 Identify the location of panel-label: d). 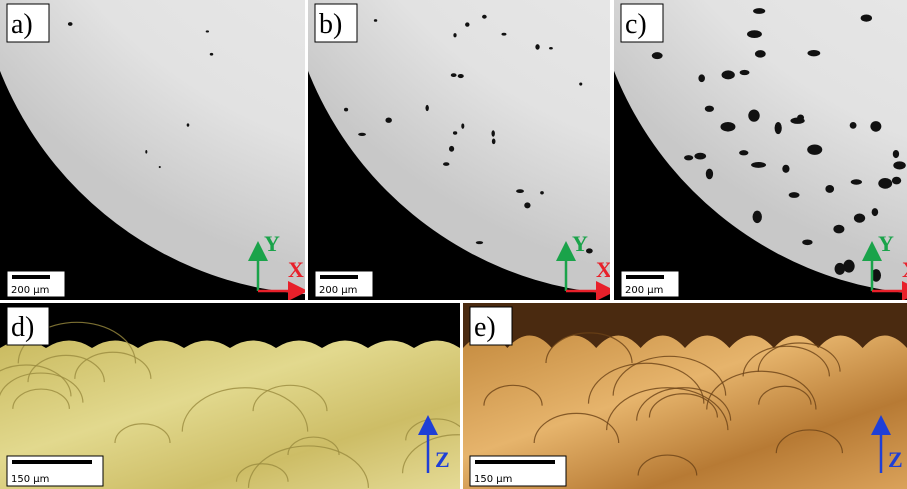
(22, 327).